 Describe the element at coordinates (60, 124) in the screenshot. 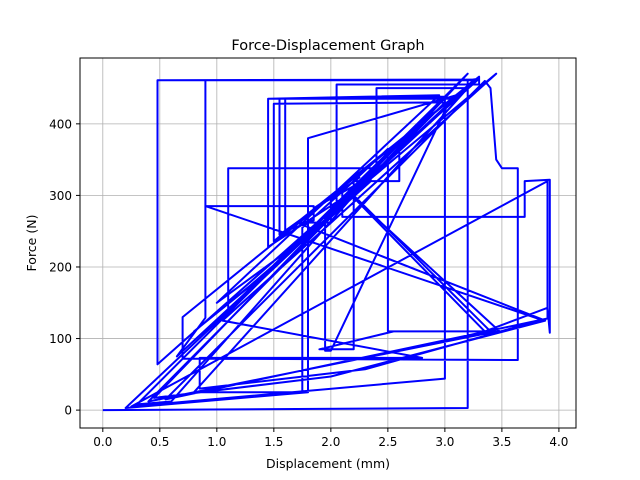

I see `y-tick-label: 400` at that location.